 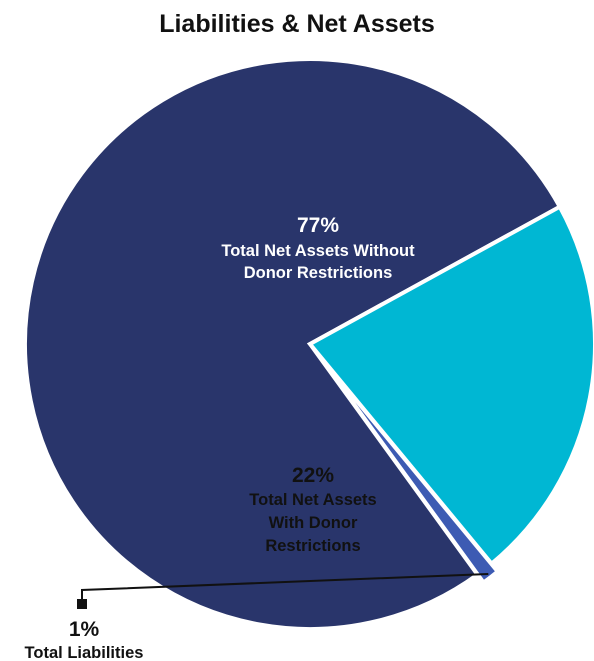 I want to click on leader-marker-total-liabilities, so click(x=82, y=604).